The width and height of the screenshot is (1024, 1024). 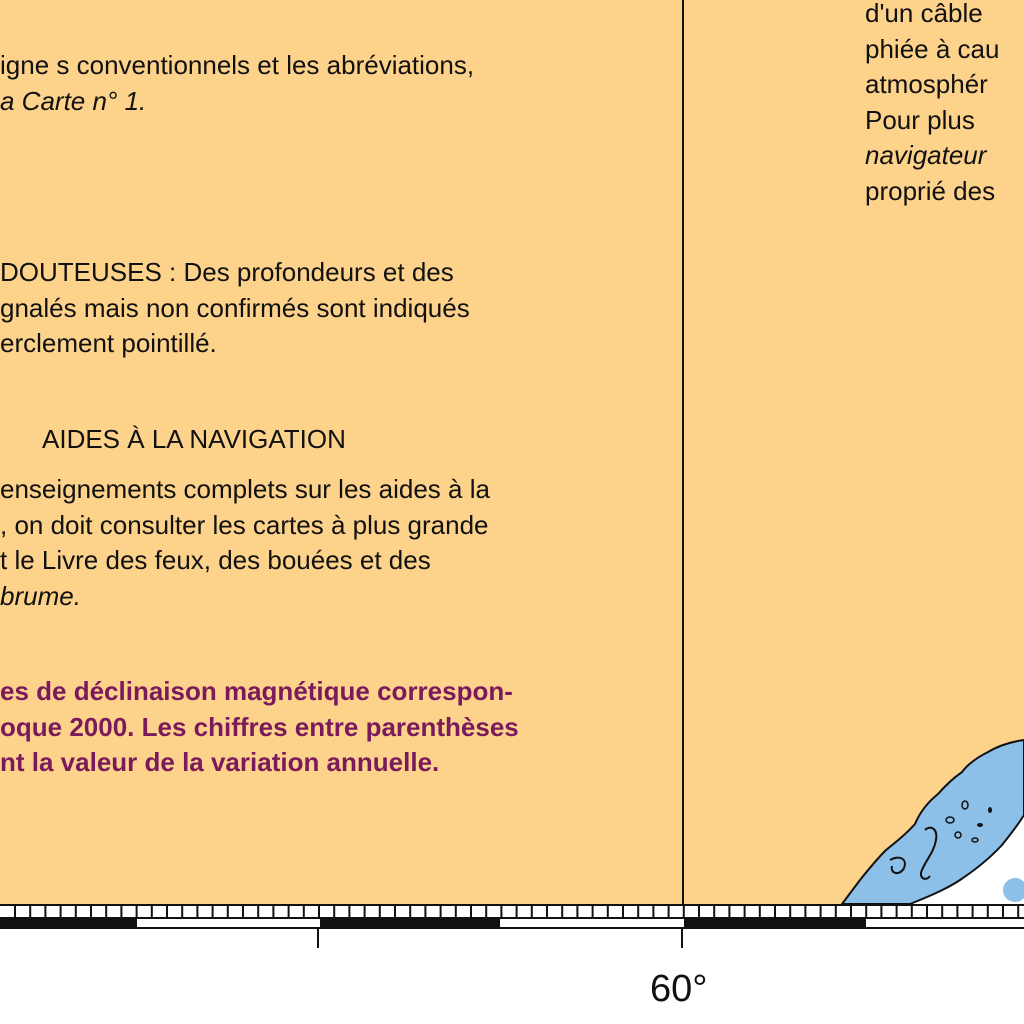 I want to click on longitude-label: 60°, so click(x=679, y=989).